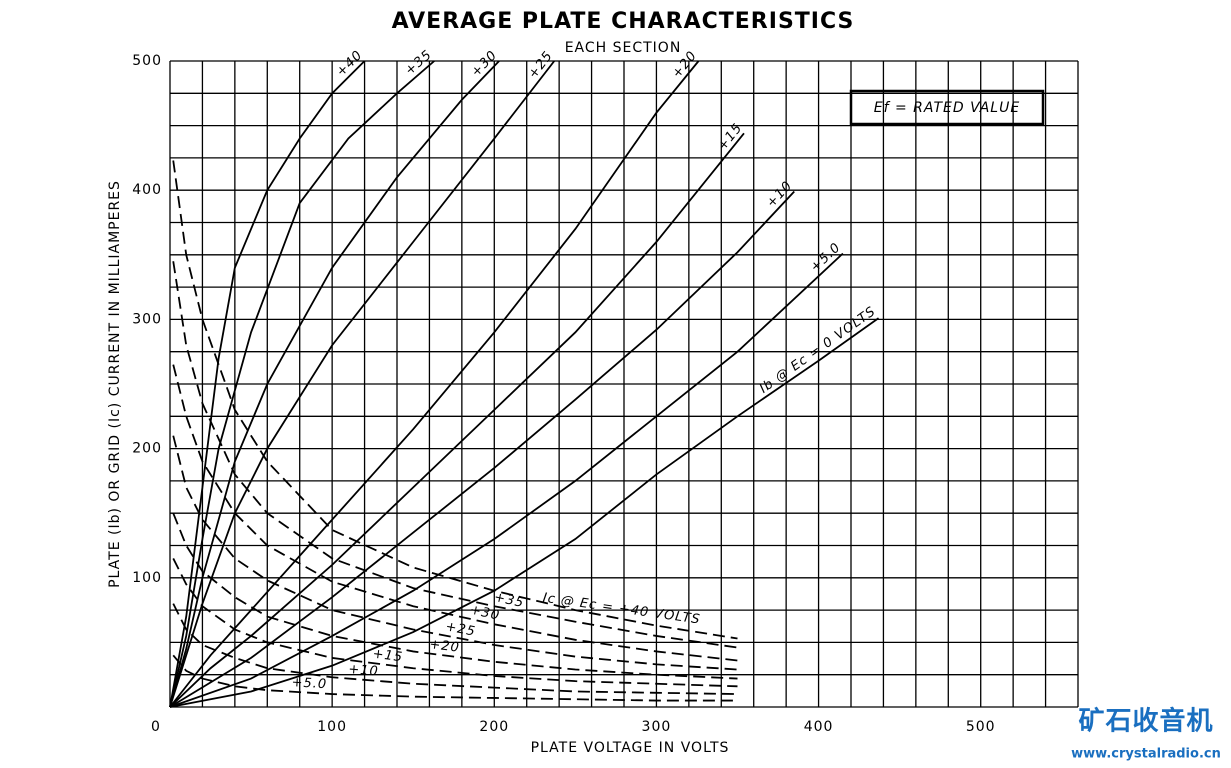  What do you see at coordinates (147, 319) in the screenshot?
I see `y-tick-label: 300` at bounding box center [147, 319].